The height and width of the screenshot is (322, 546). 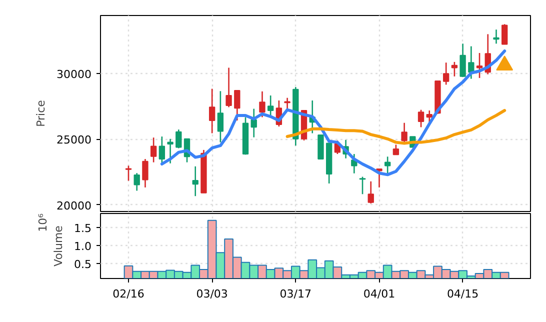 What do you see at coordinates (59, 245) in the screenshot?
I see `y-axis-title: Volume` at bounding box center [59, 245].